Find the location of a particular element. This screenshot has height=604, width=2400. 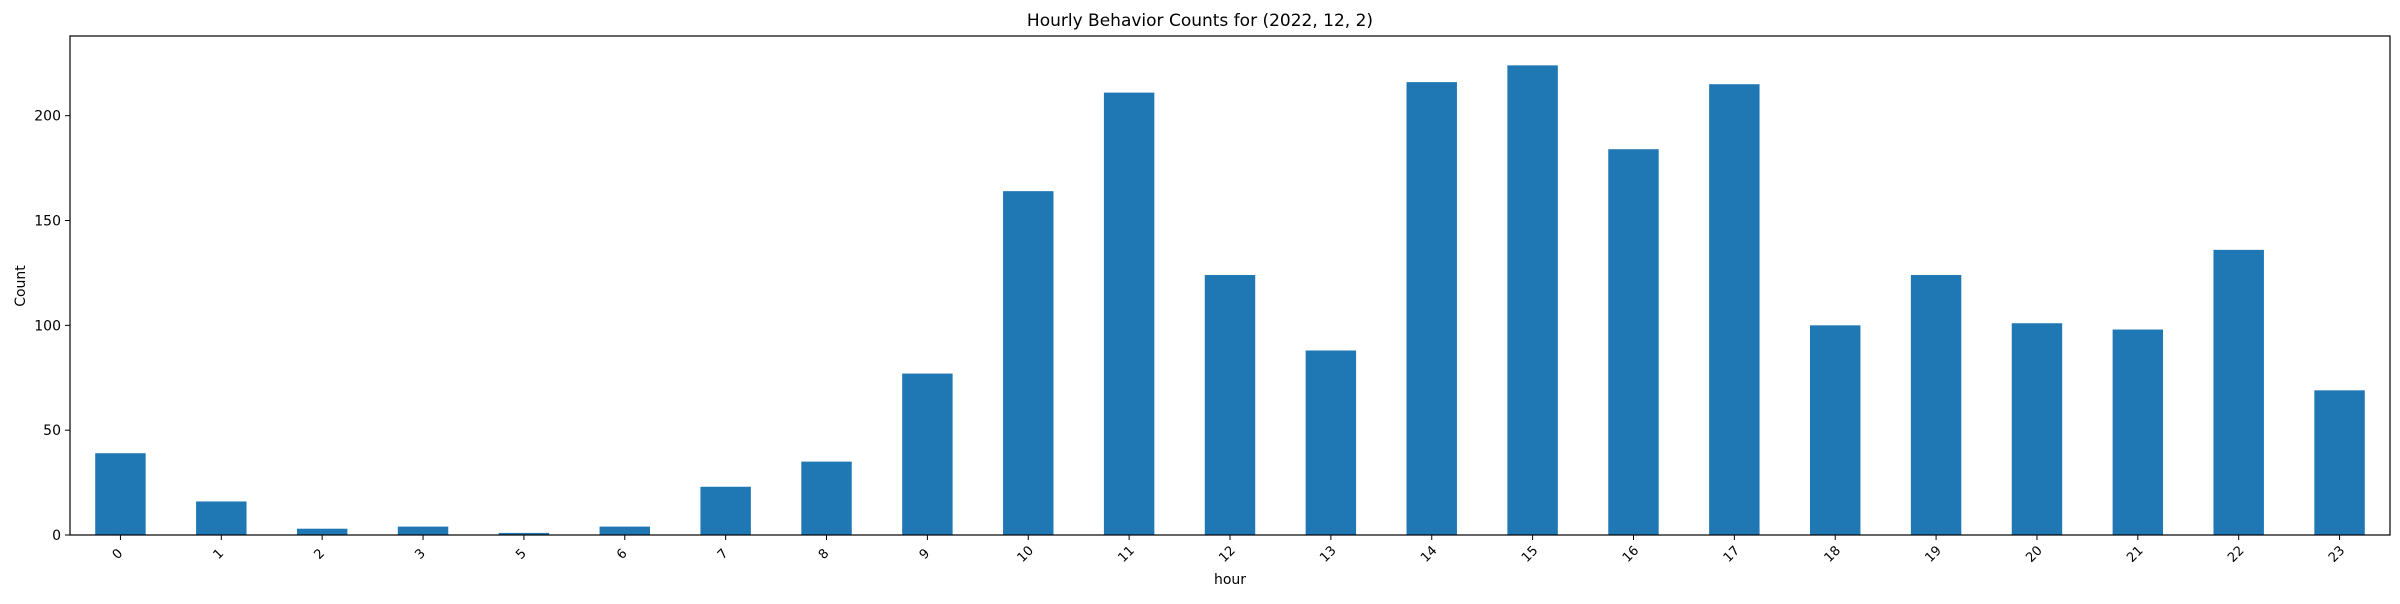

x-tick-label: 2 is located at coordinates (319, 554).